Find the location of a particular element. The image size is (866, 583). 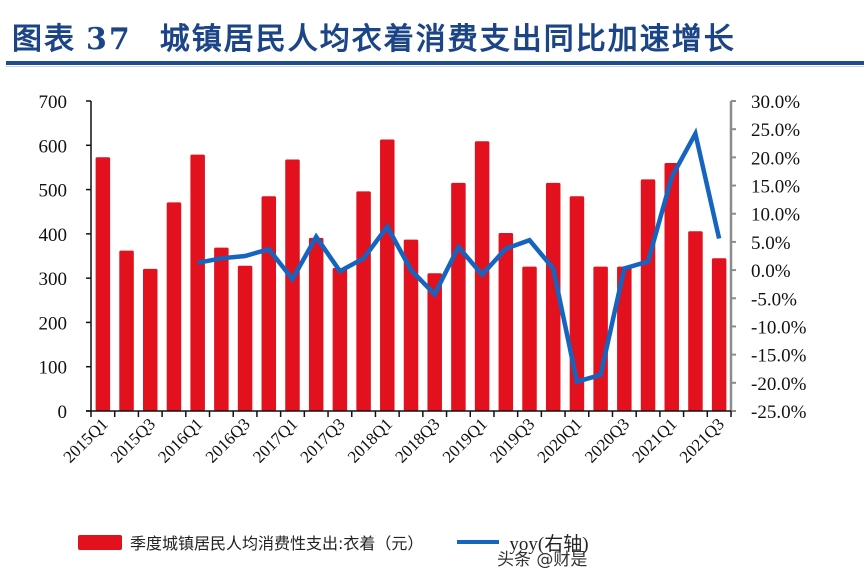

bar-2020Q4 is located at coordinates (648, 295).